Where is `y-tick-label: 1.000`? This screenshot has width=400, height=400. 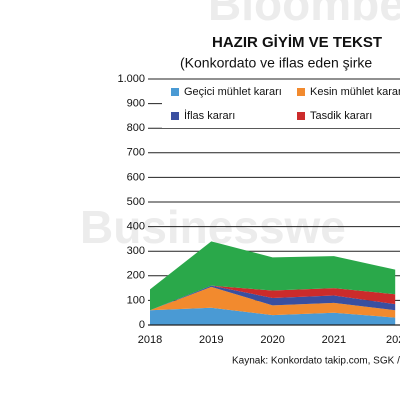
y-tick-label: 1.000 is located at coordinates (131, 79).